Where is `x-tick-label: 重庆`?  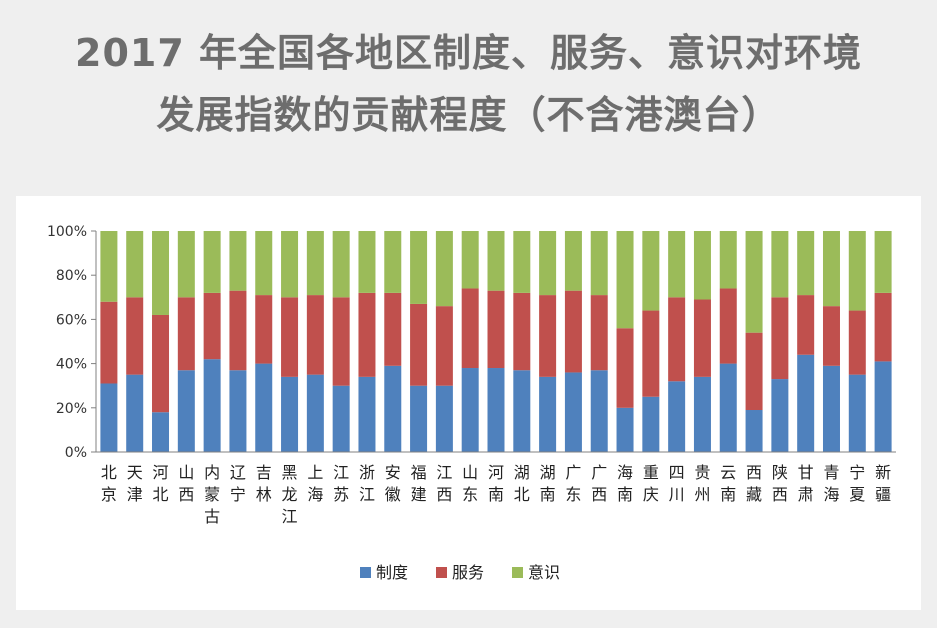
x-tick-label: 重庆 is located at coordinates (651, 483).